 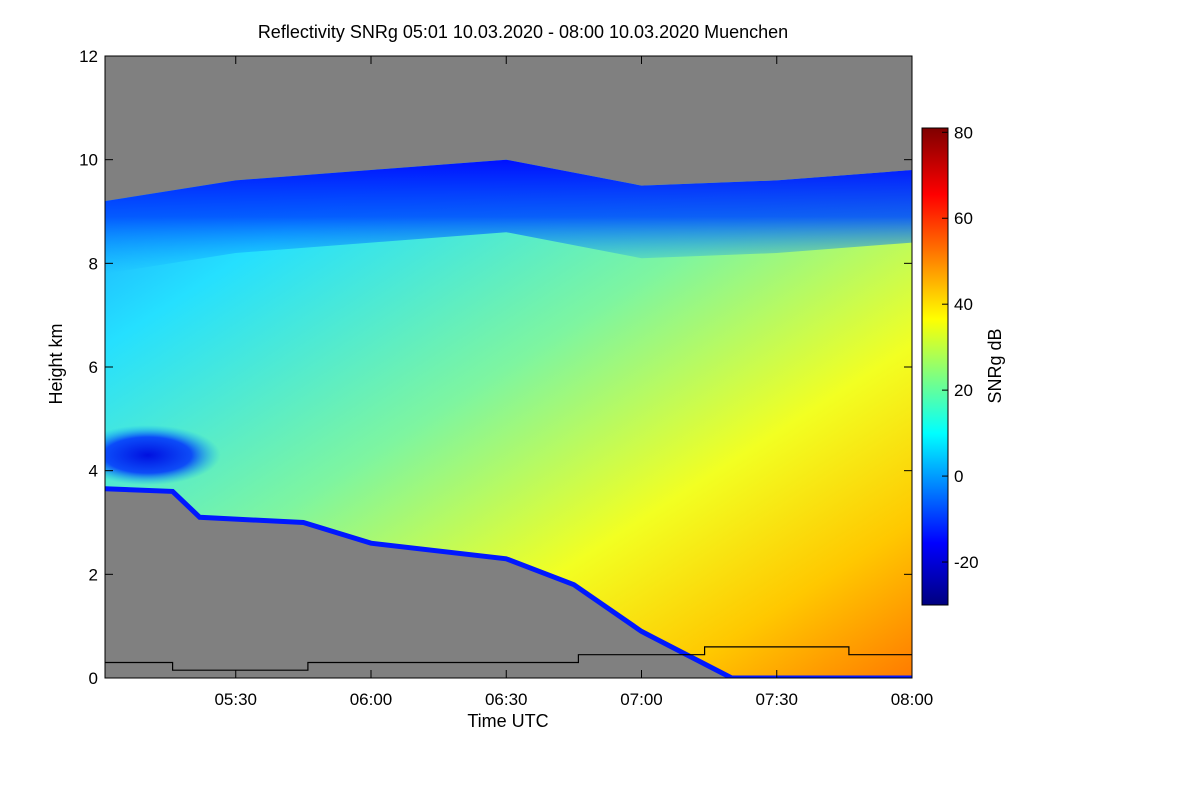 I want to click on colorbar-tick-label: 20, so click(x=963, y=390).